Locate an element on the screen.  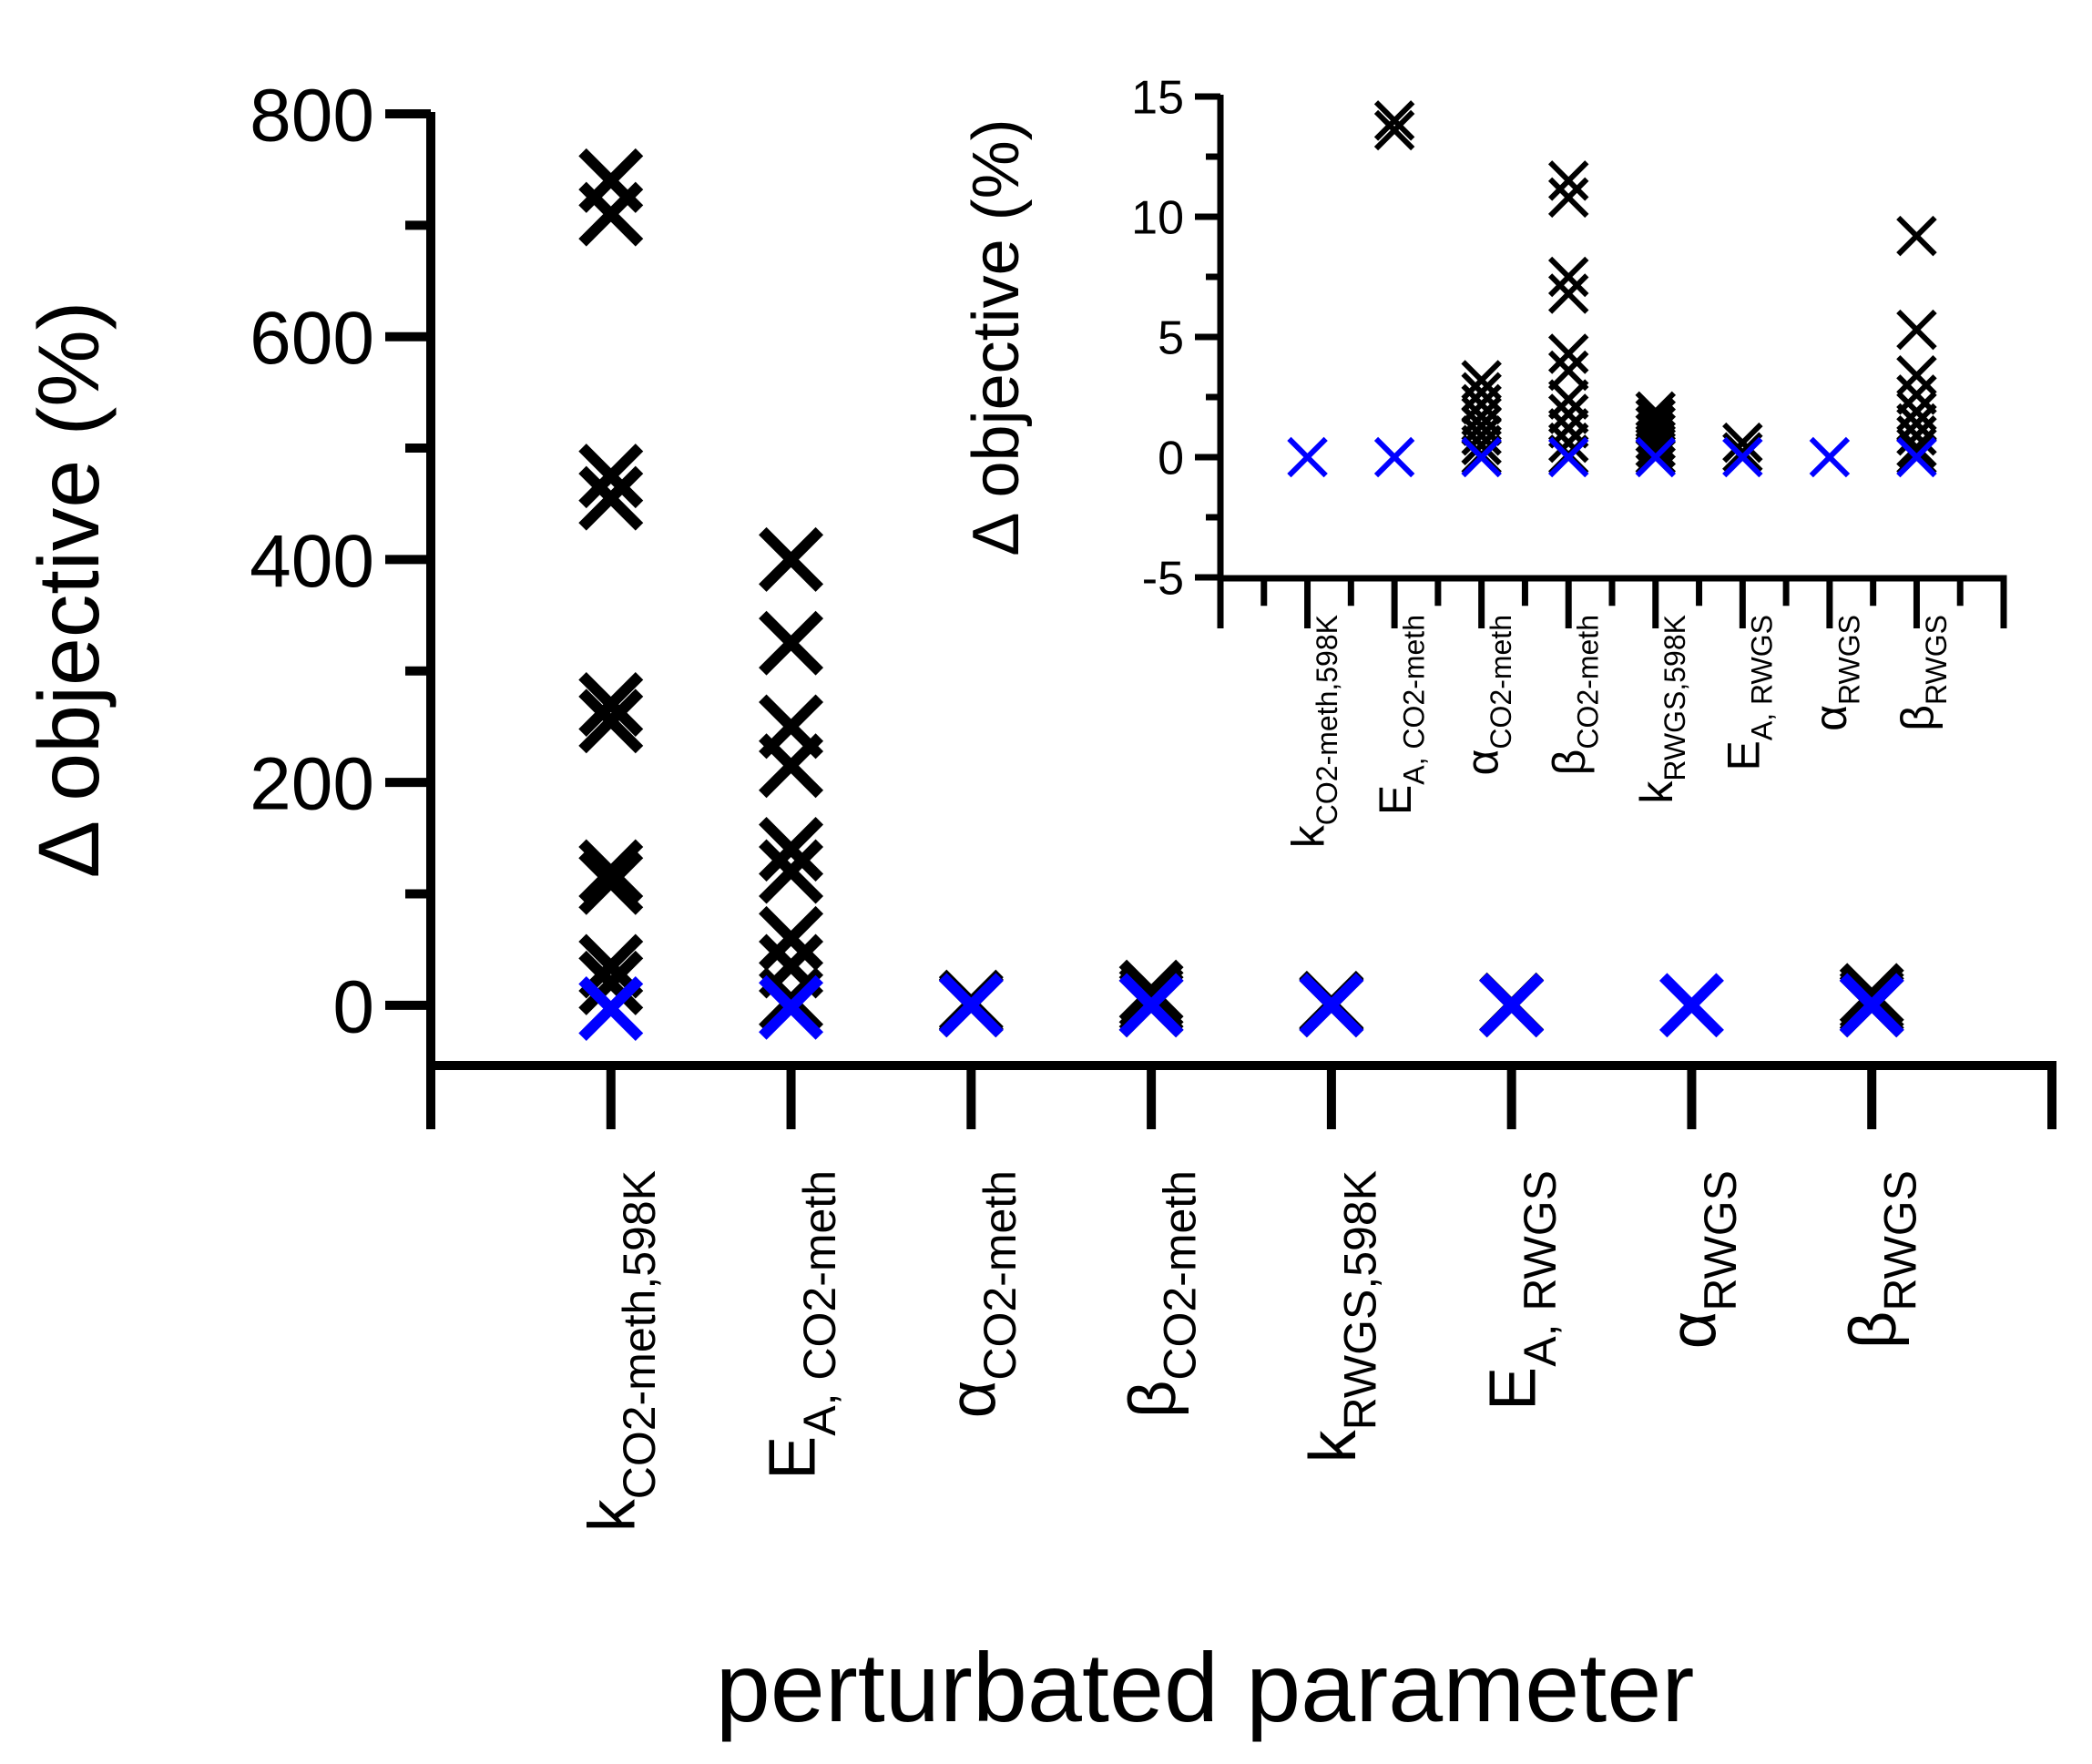
x-category-label: βRWGS is located at coordinates (1922, 673).